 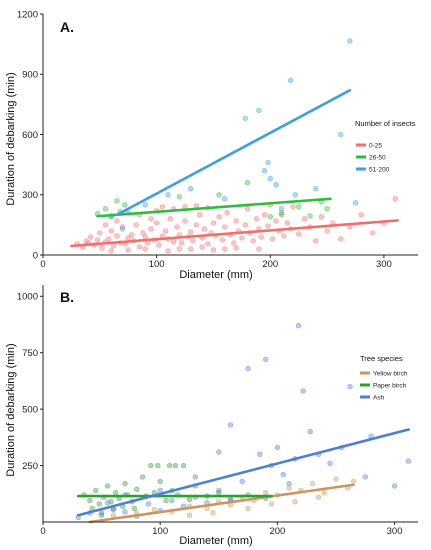 What do you see at coordinates (385, 146) in the screenshot?
I see `panel-a-legend: Number of insects 0-25 26-50 51-200` at bounding box center [385, 146].